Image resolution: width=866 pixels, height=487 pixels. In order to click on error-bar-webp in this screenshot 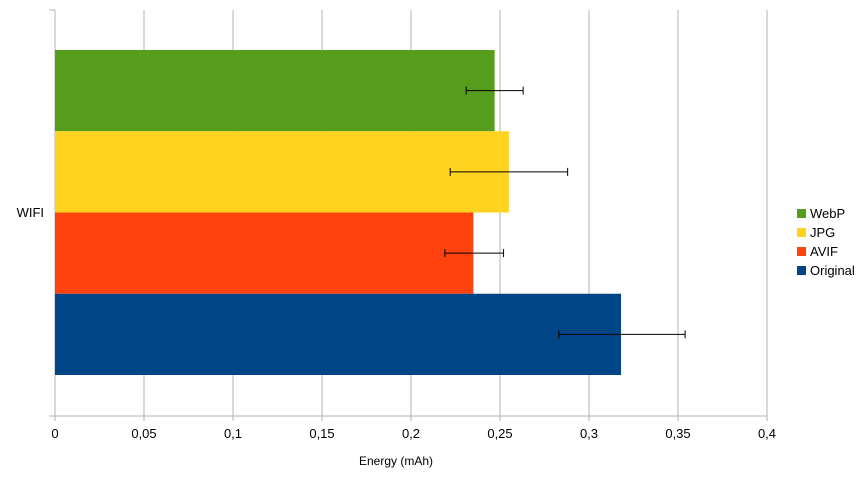, I will do `click(494, 90)`.